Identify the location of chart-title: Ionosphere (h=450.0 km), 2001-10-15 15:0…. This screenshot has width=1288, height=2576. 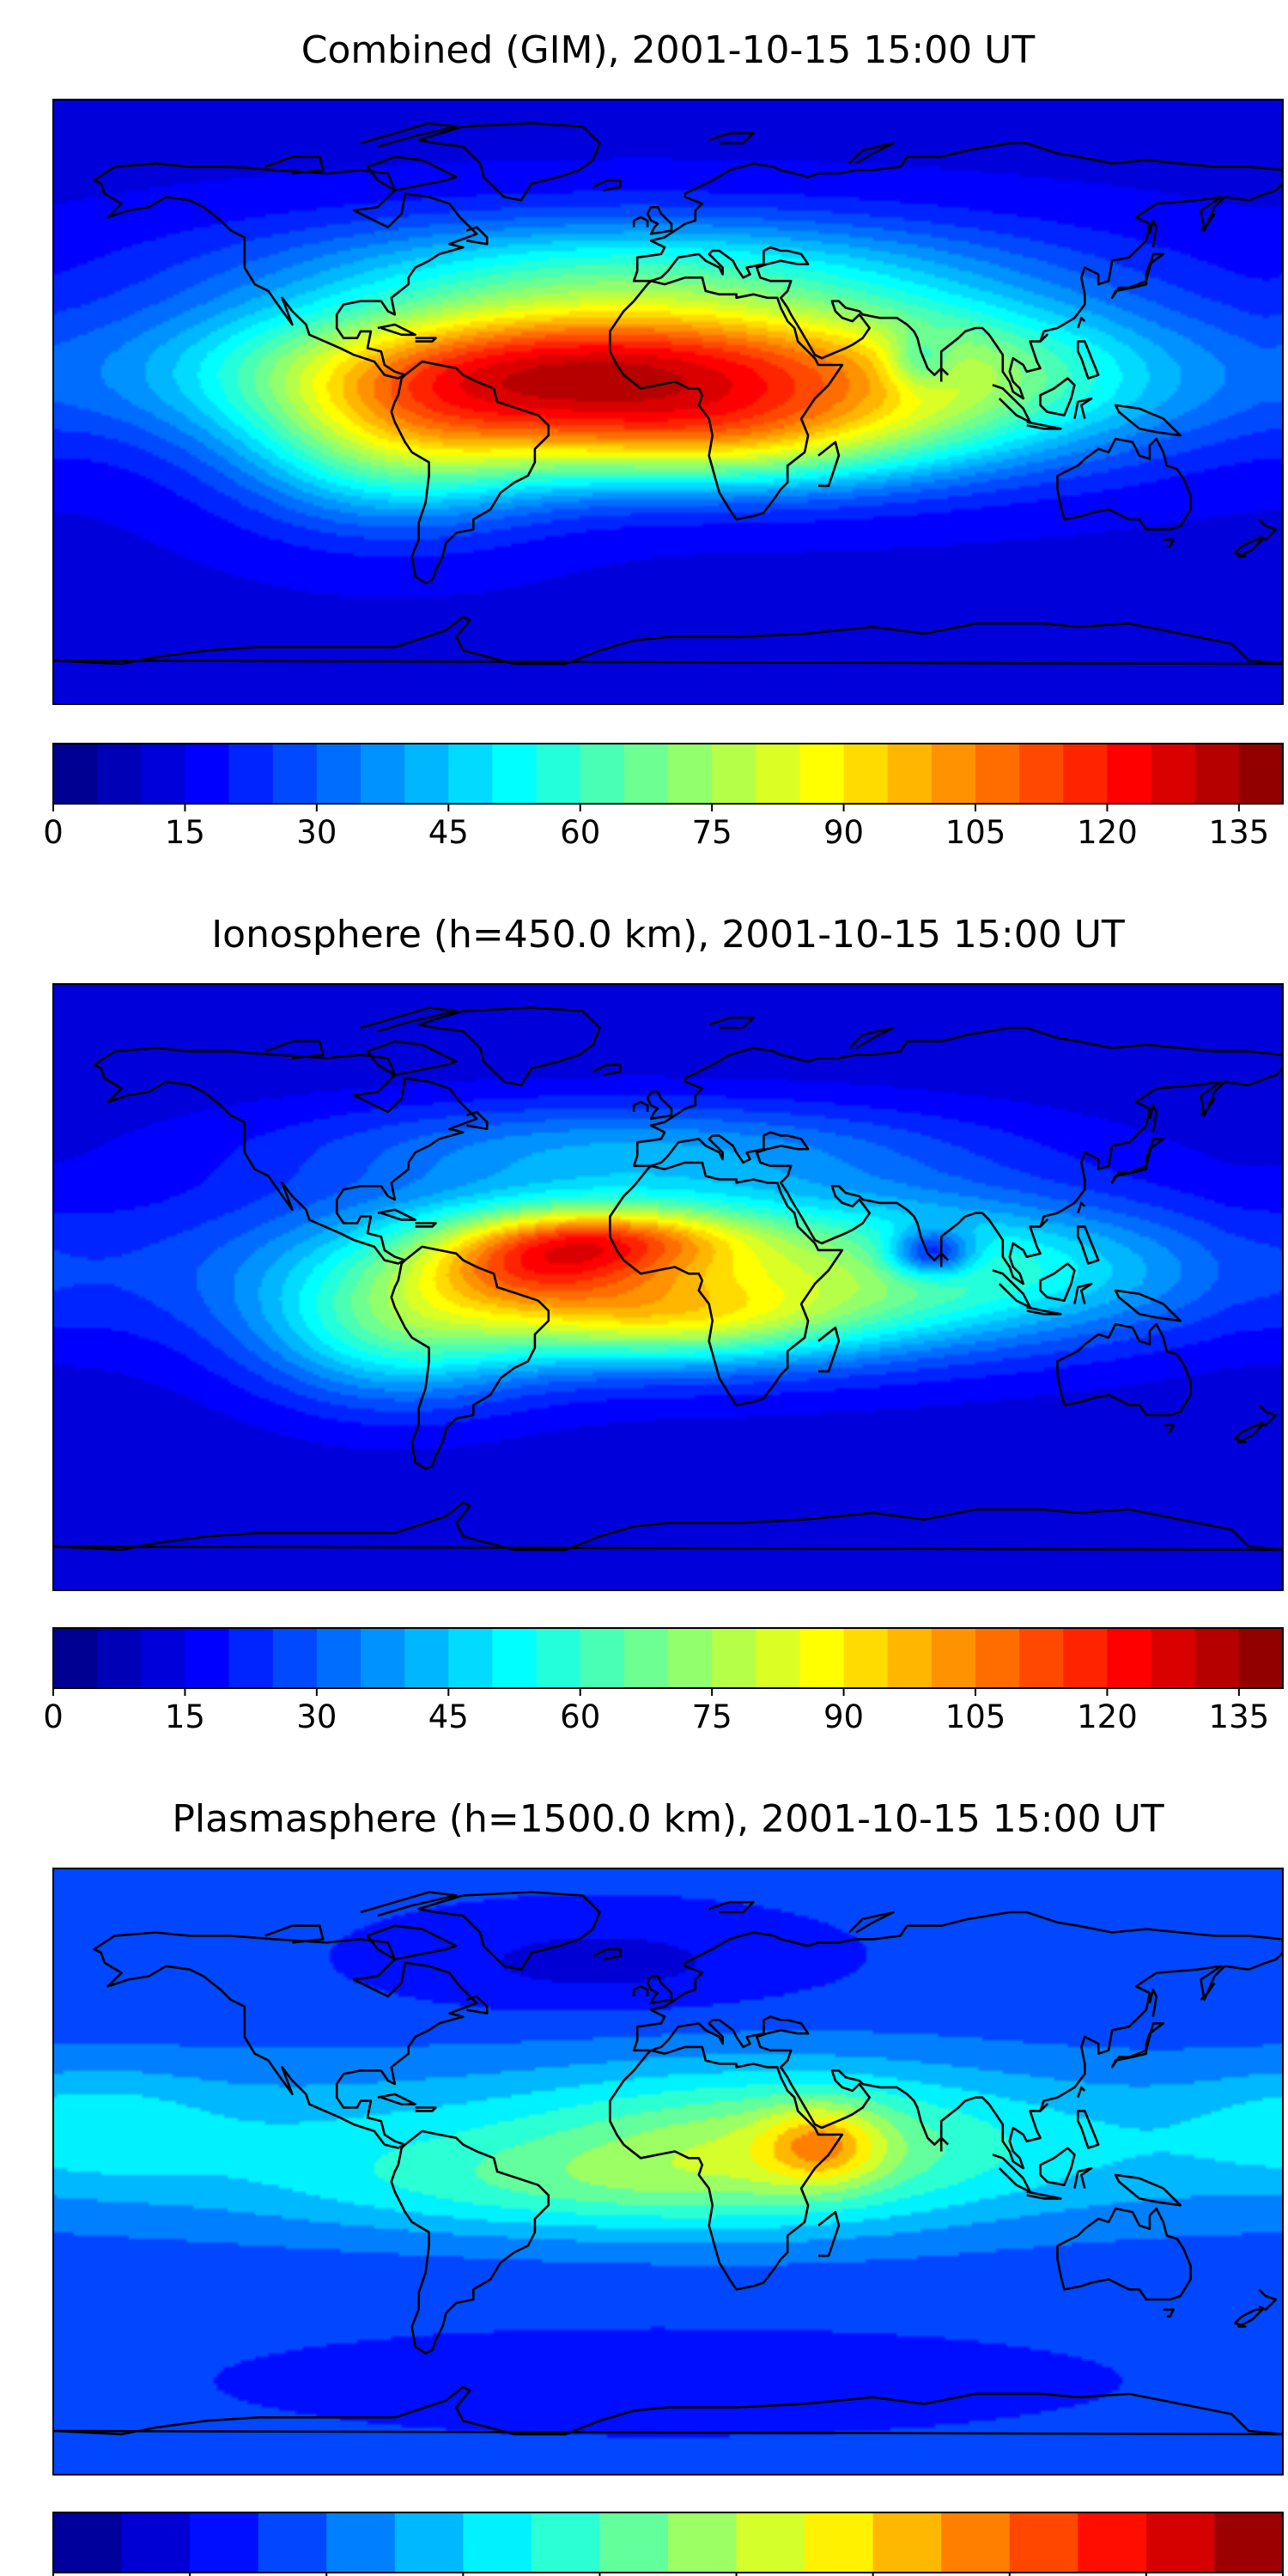
(668, 935).